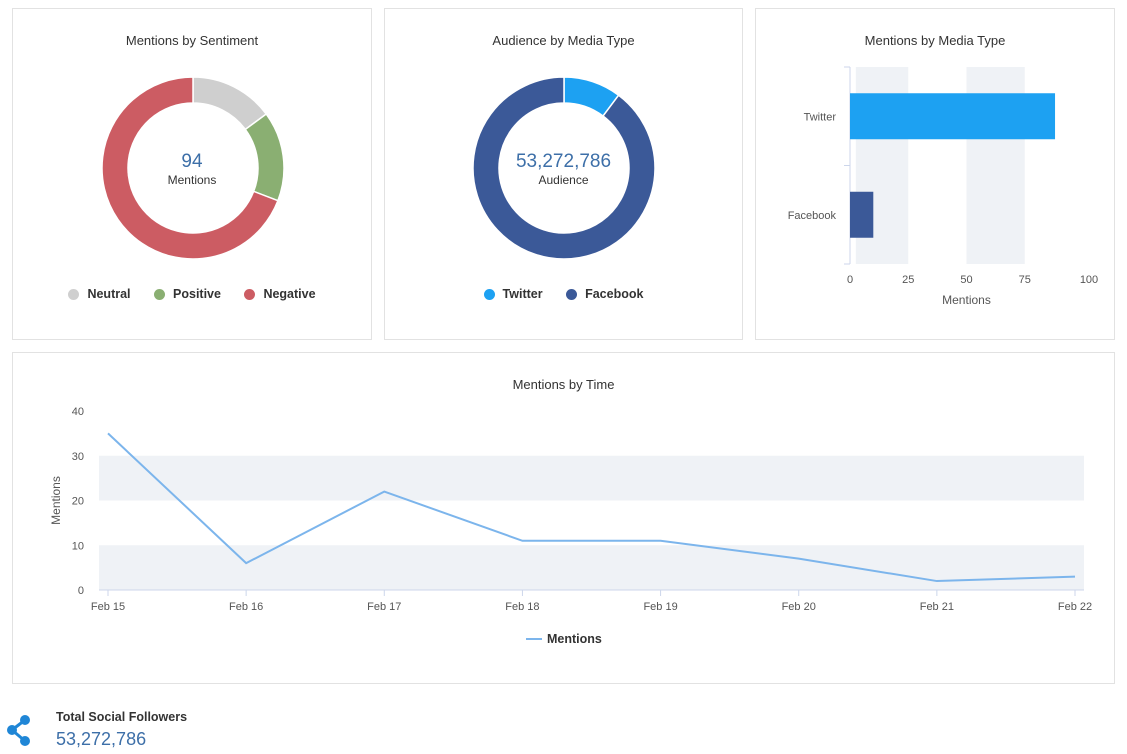 Image resolution: width=1127 pixels, height=754 pixels. Describe the element at coordinates (74, 294) in the screenshot. I see `legend-dot-neutral` at that location.